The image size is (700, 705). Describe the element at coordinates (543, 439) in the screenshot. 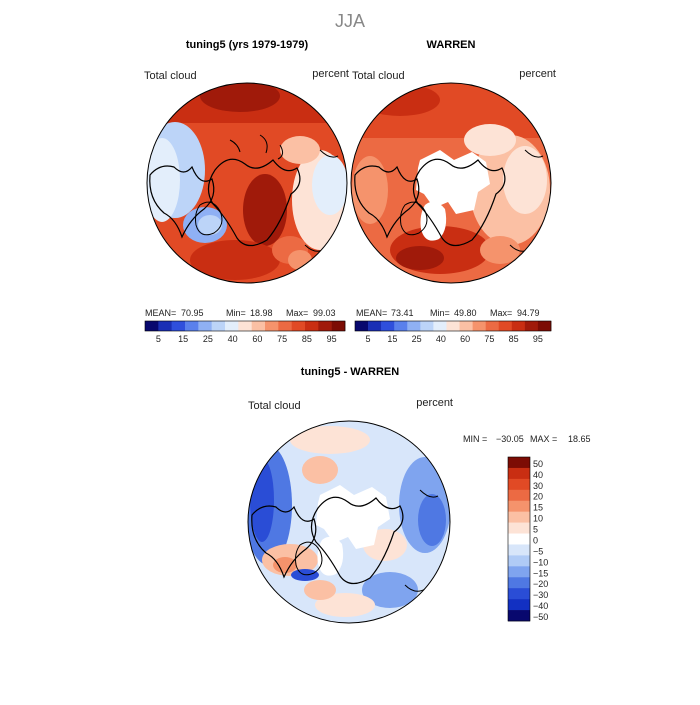

I see `minmax-max-label: MAX =` at that location.